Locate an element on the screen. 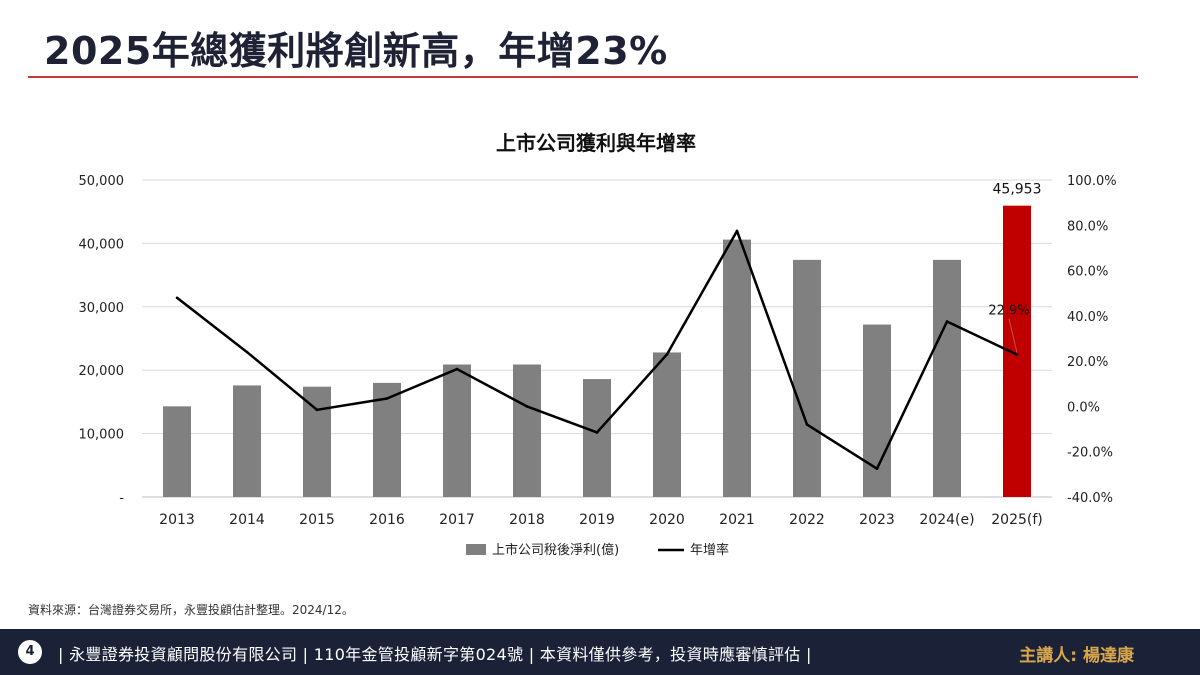  presenter-name: 主講人: 楊達康 is located at coordinates (1076, 656).